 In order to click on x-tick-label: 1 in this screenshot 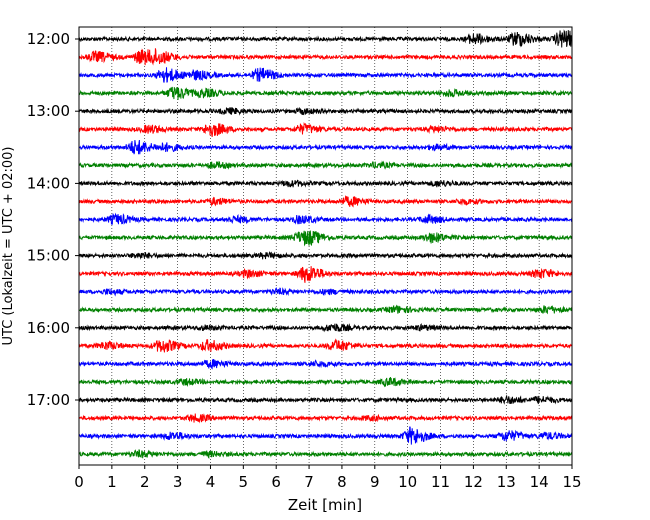, I will do `click(112, 482)`.